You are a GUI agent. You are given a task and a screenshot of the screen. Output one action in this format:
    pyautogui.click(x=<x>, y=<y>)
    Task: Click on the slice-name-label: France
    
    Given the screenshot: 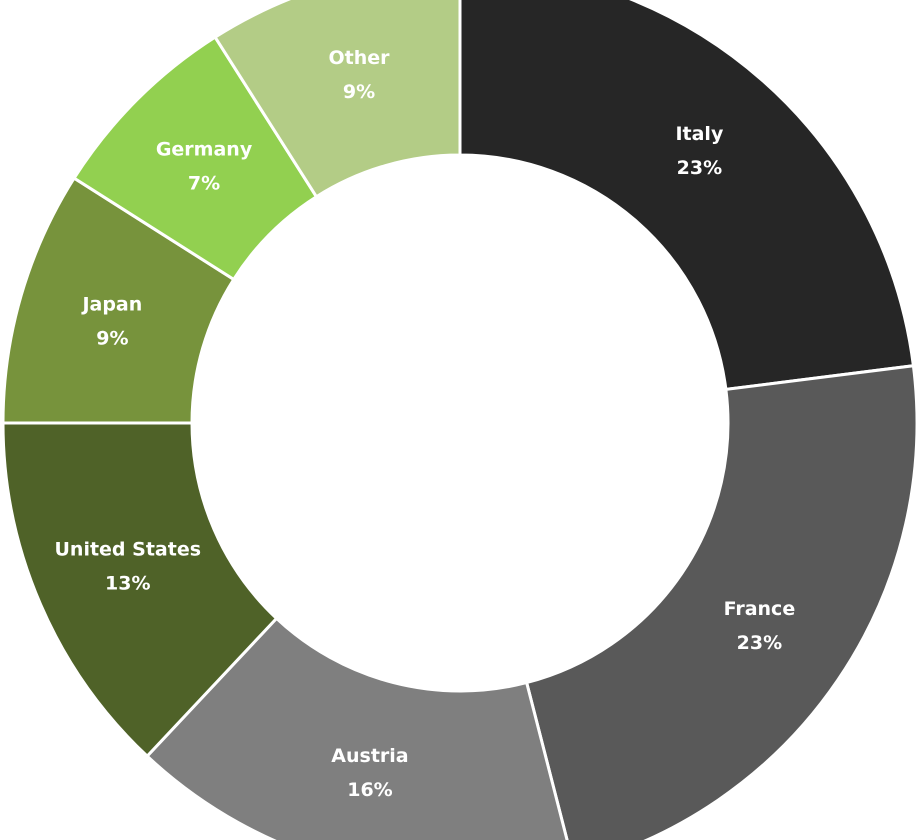 What is the action you would take?
    pyautogui.click(x=760, y=609)
    